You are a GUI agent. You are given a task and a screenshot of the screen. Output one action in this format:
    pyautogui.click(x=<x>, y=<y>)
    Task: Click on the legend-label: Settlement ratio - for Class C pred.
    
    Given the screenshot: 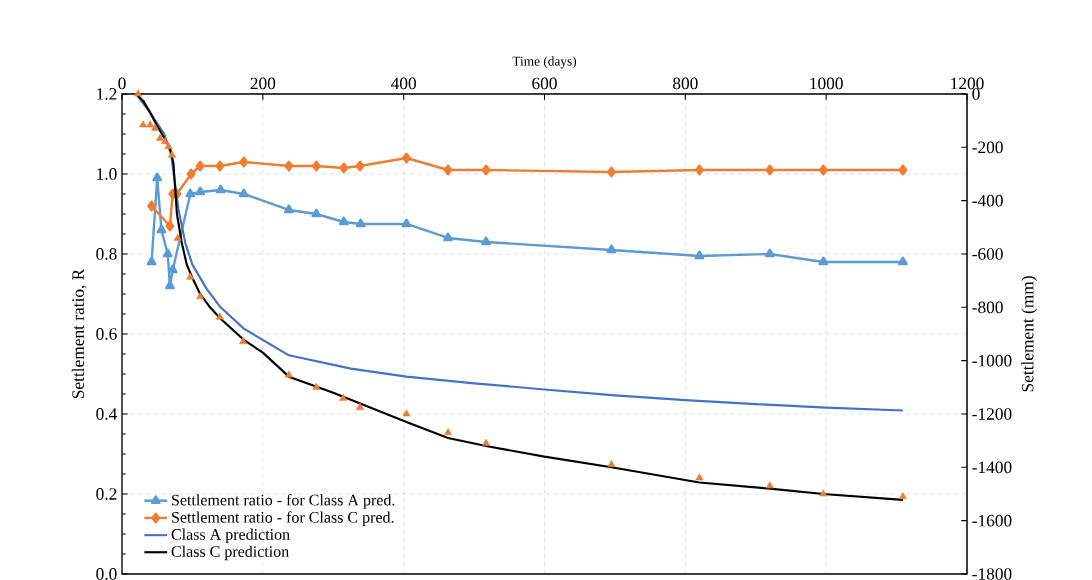 What is the action you would take?
    pyautogui.click(x=283, y=518)
    